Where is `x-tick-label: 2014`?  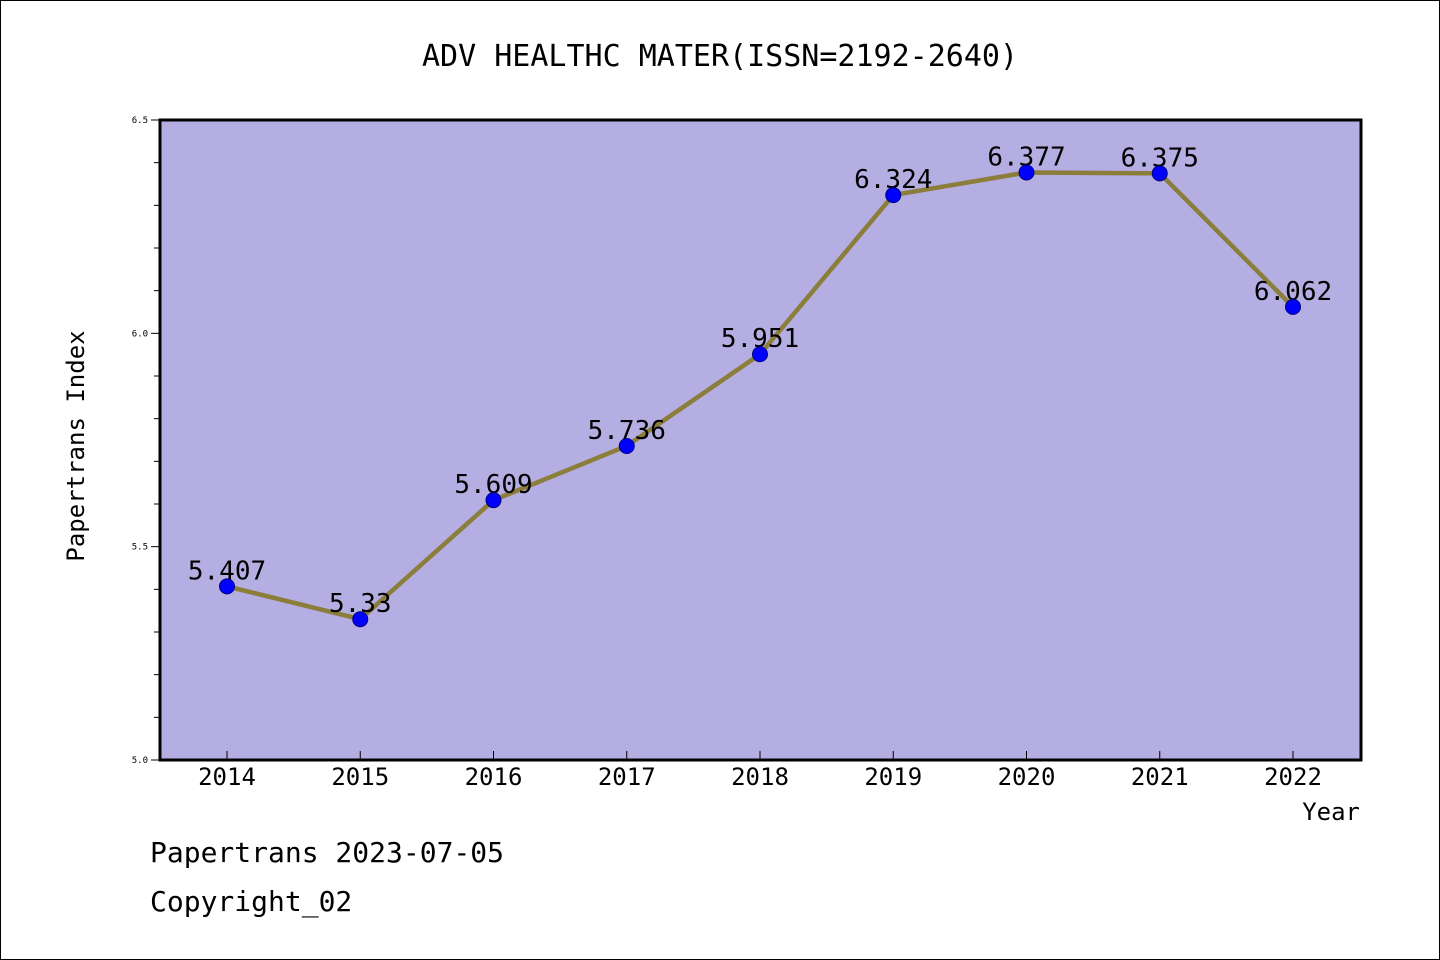 x-tick-label: 2014 is located at coordinates (227, 777).